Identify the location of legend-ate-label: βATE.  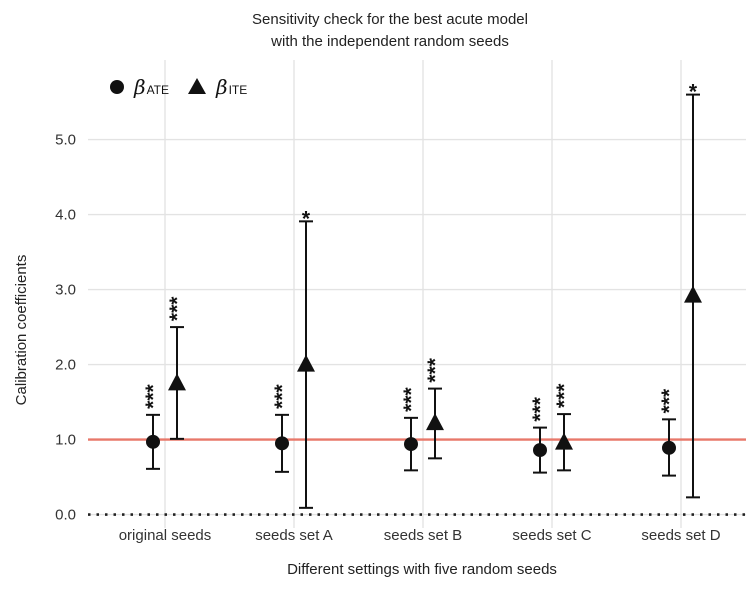
(151, 87).